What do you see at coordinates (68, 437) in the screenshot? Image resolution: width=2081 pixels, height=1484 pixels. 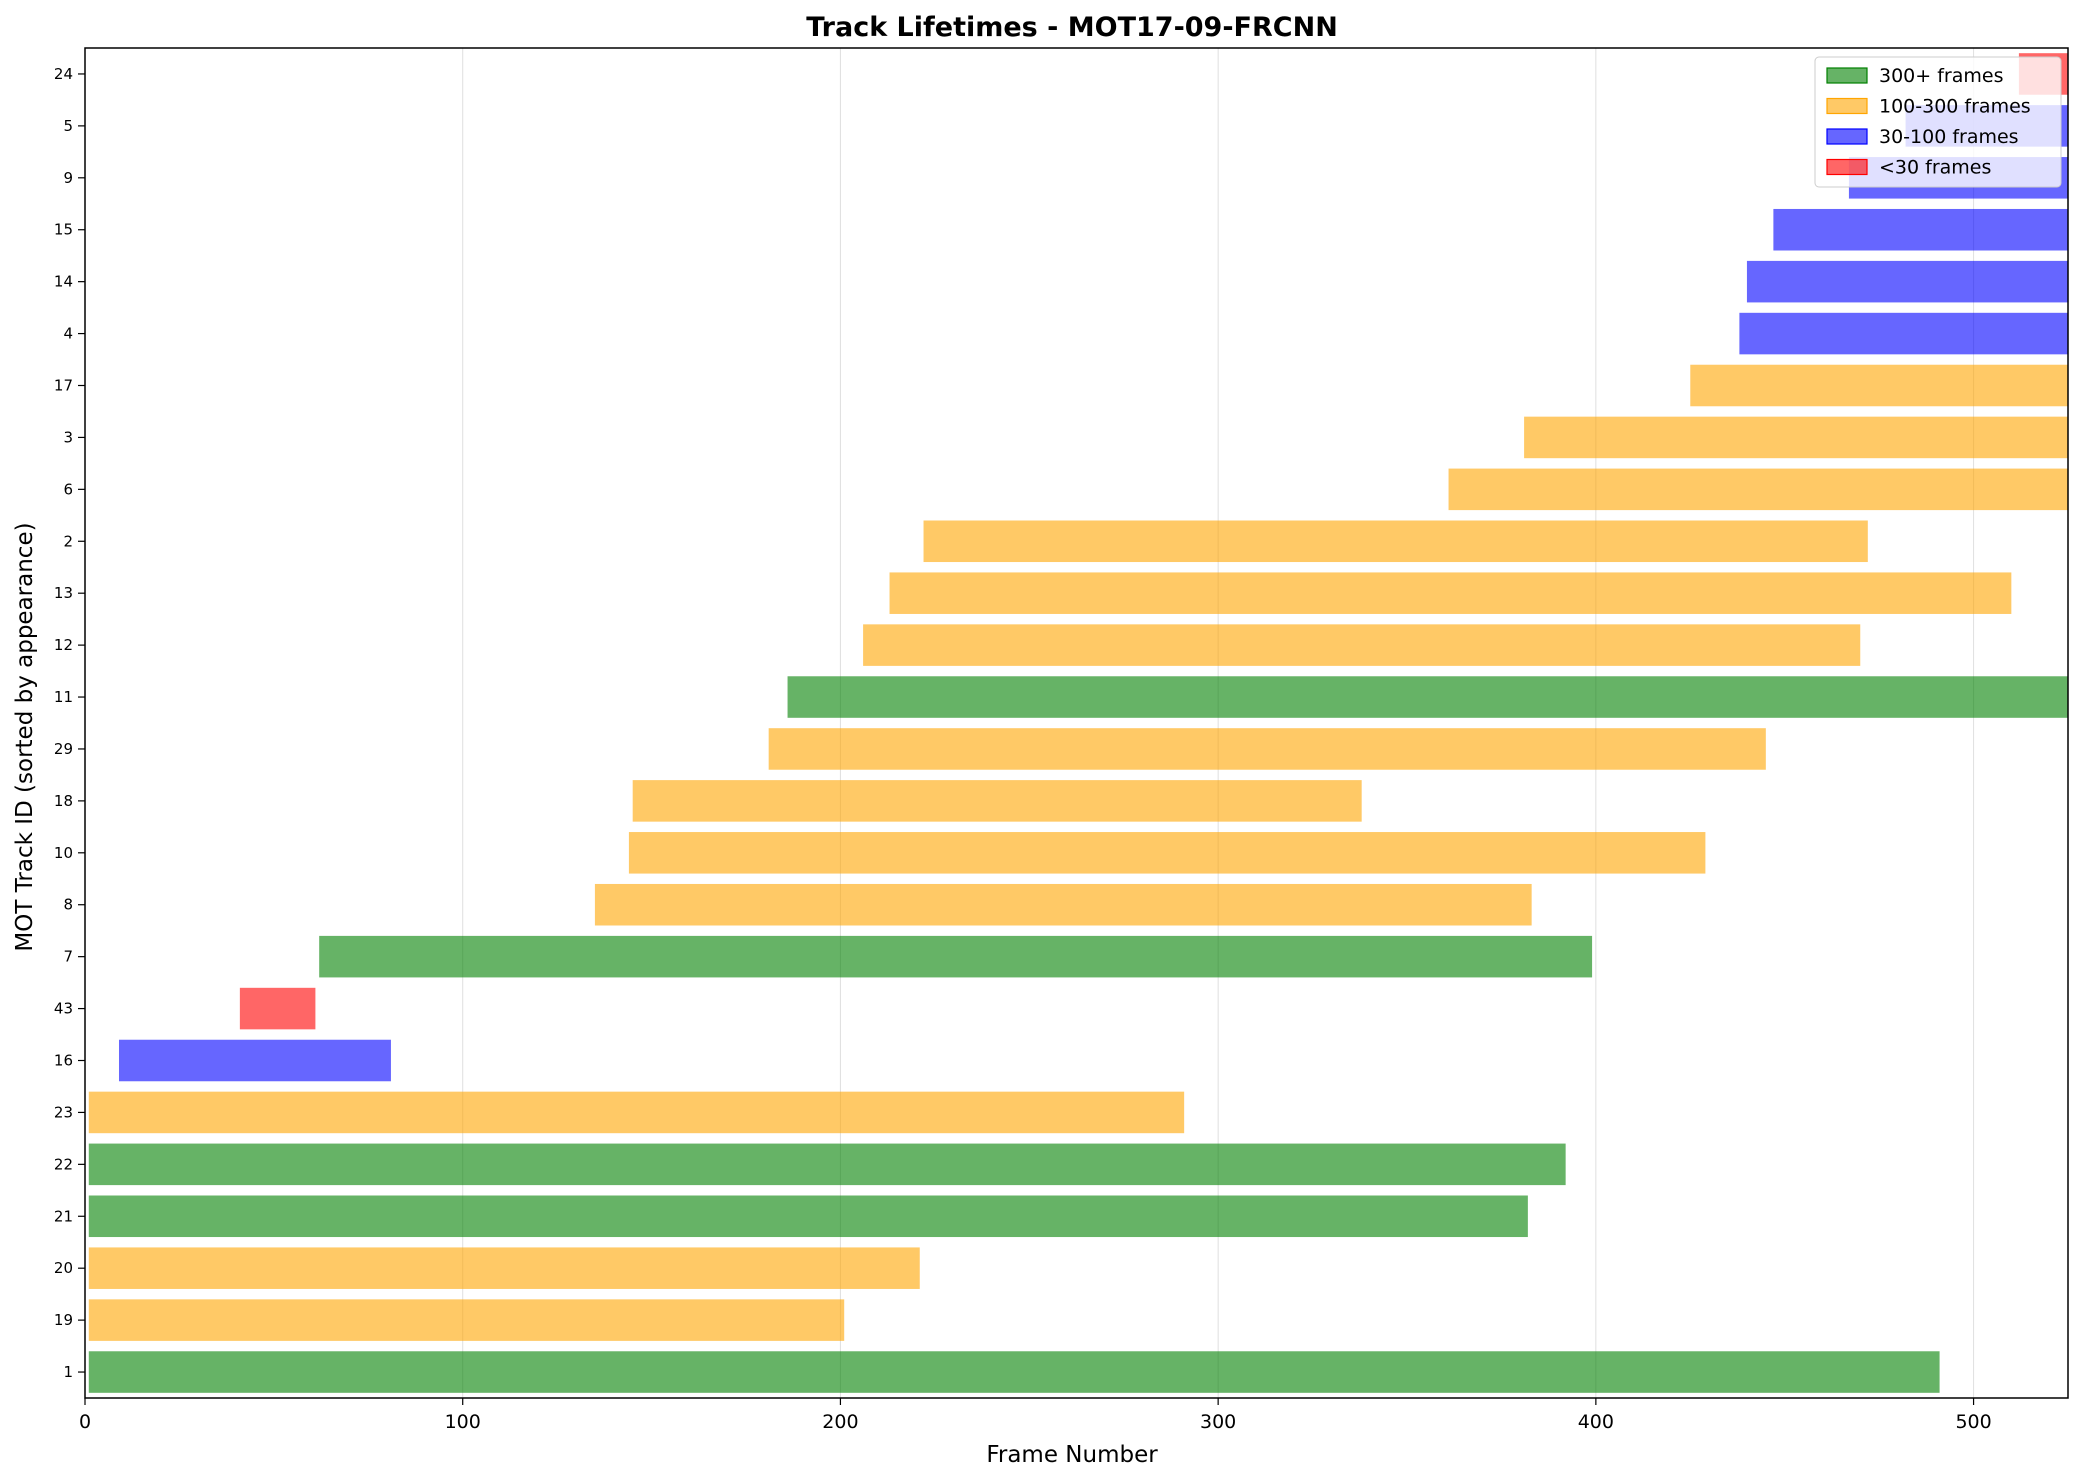 I see `y-tick-label: 3` at bounding box center [68, 437].